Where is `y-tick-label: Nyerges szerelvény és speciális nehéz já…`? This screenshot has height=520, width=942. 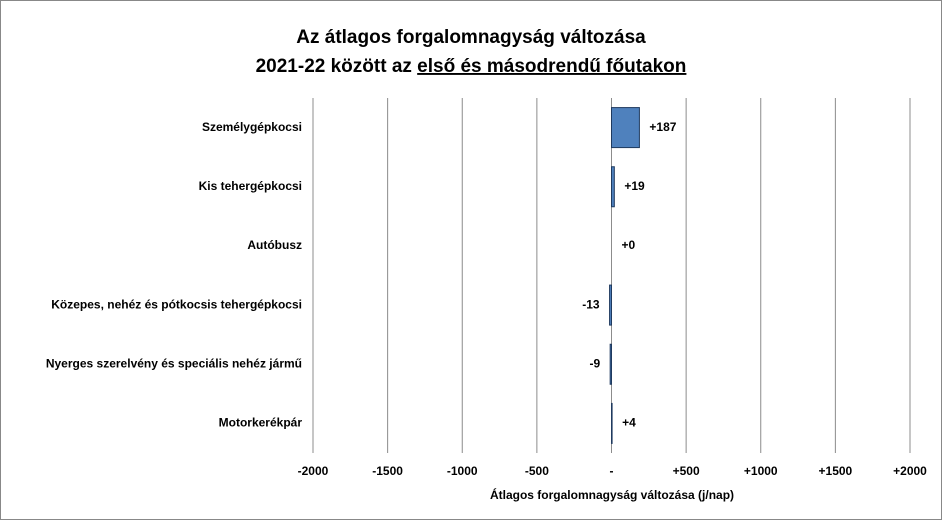
y-tick-label: Nyerges szerelvény és speciális nehéz já… is located at coordinates (174, 363).